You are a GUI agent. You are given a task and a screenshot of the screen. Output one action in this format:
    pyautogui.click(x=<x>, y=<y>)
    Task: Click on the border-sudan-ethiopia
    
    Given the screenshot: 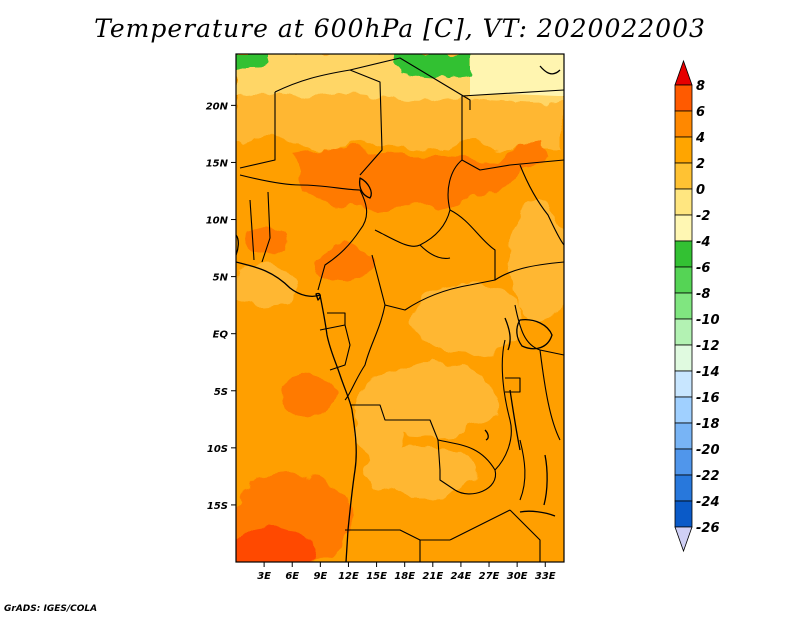 What is the action you would take?
    pyautogui.click(x=541, y=205)
    